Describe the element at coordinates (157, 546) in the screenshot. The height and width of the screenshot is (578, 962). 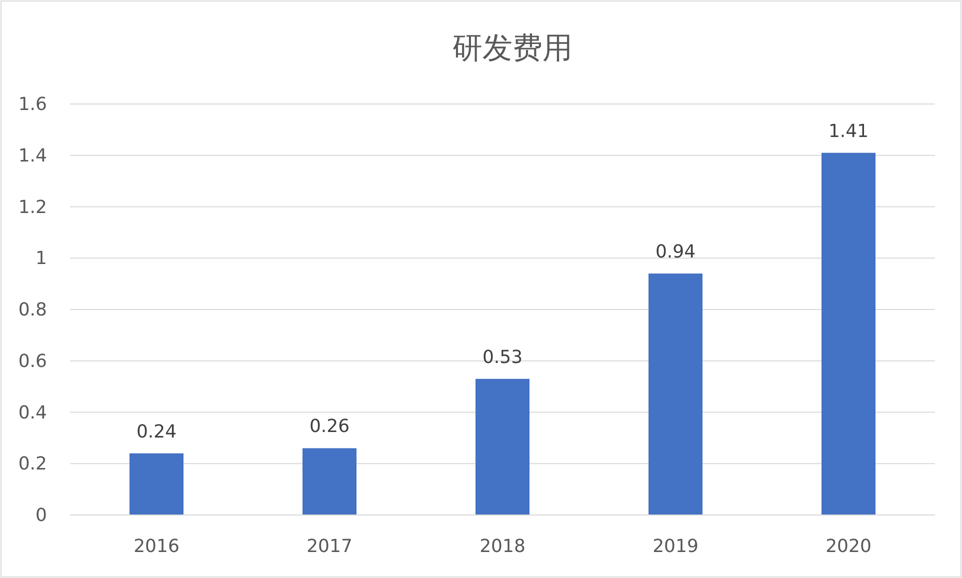
I see `x-tick-label: 2016` at that location.